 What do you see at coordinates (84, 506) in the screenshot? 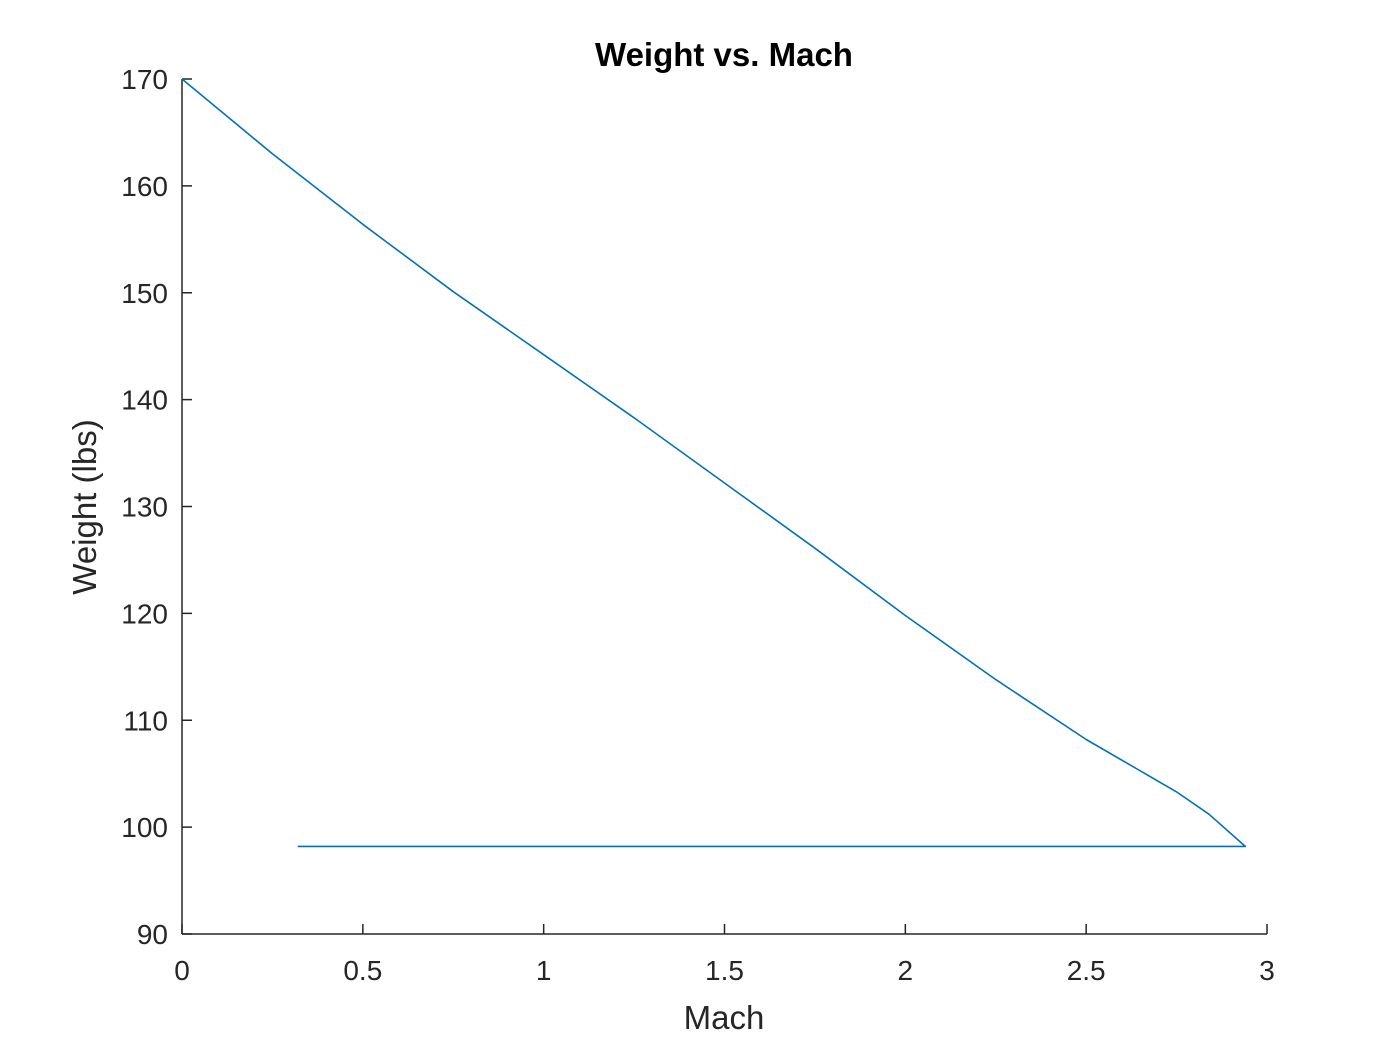
I see `y-axis-label: Weight (lbs)` at bounding box center [84, 506].